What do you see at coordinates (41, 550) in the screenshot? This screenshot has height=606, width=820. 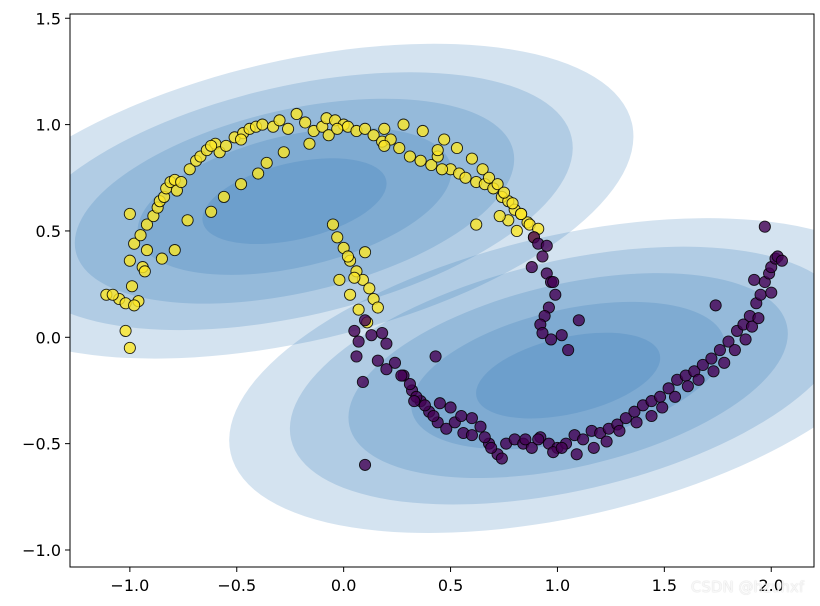 I see `y-tick-label: −1.0` at bounding box center [41, 550].